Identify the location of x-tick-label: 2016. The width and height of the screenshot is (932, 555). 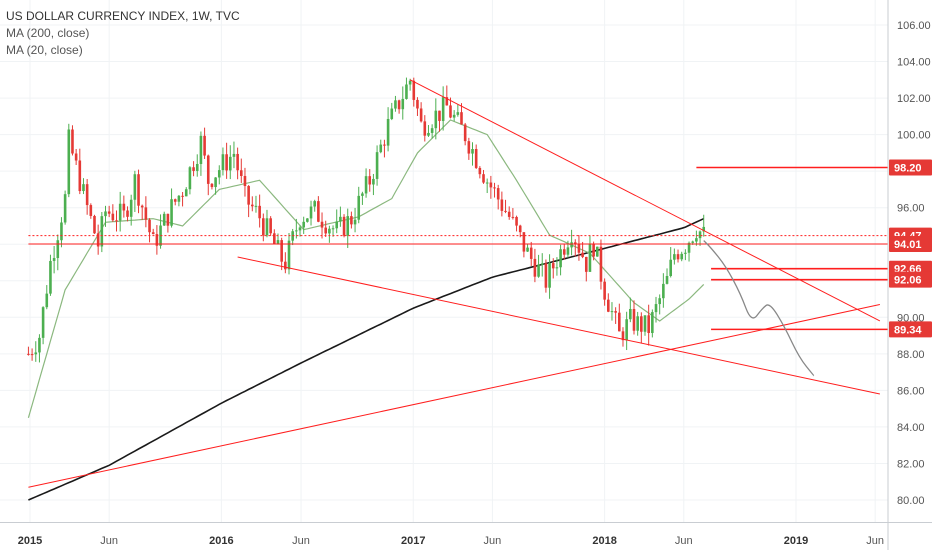
(221, 541).